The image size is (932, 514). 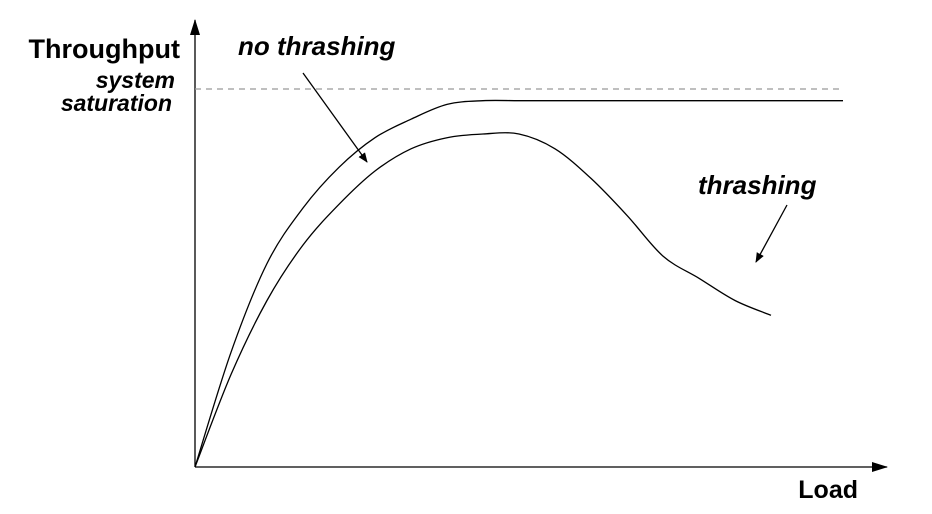 What do you see at coordinates (757, 185) in the screenshot?
I see `thrashing-label: thrashing` at bounding box center [757, 185].